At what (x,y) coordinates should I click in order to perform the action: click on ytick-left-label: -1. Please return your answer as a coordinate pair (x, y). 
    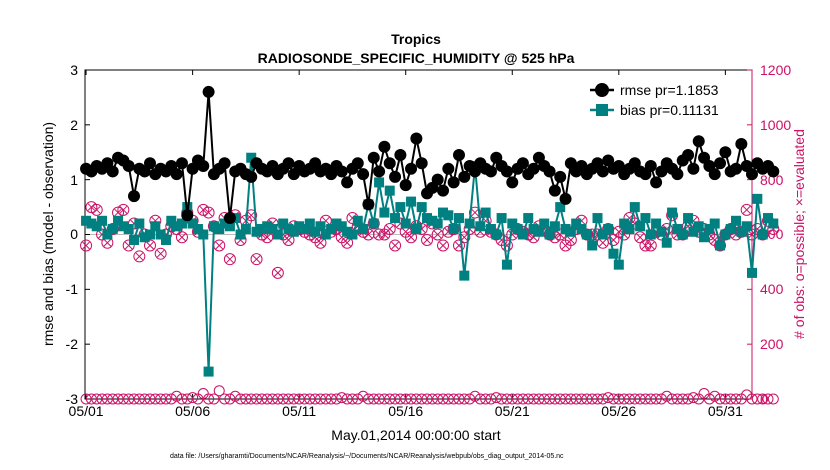
    Looking at the image, I should click on (72, 289).